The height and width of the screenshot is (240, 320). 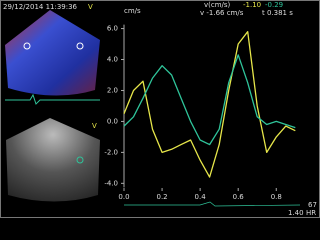 What do you see at coordinates (123, 197) in the screenshot?
I see `x-tick-label: 0.0` at bounding box center [123, 197].